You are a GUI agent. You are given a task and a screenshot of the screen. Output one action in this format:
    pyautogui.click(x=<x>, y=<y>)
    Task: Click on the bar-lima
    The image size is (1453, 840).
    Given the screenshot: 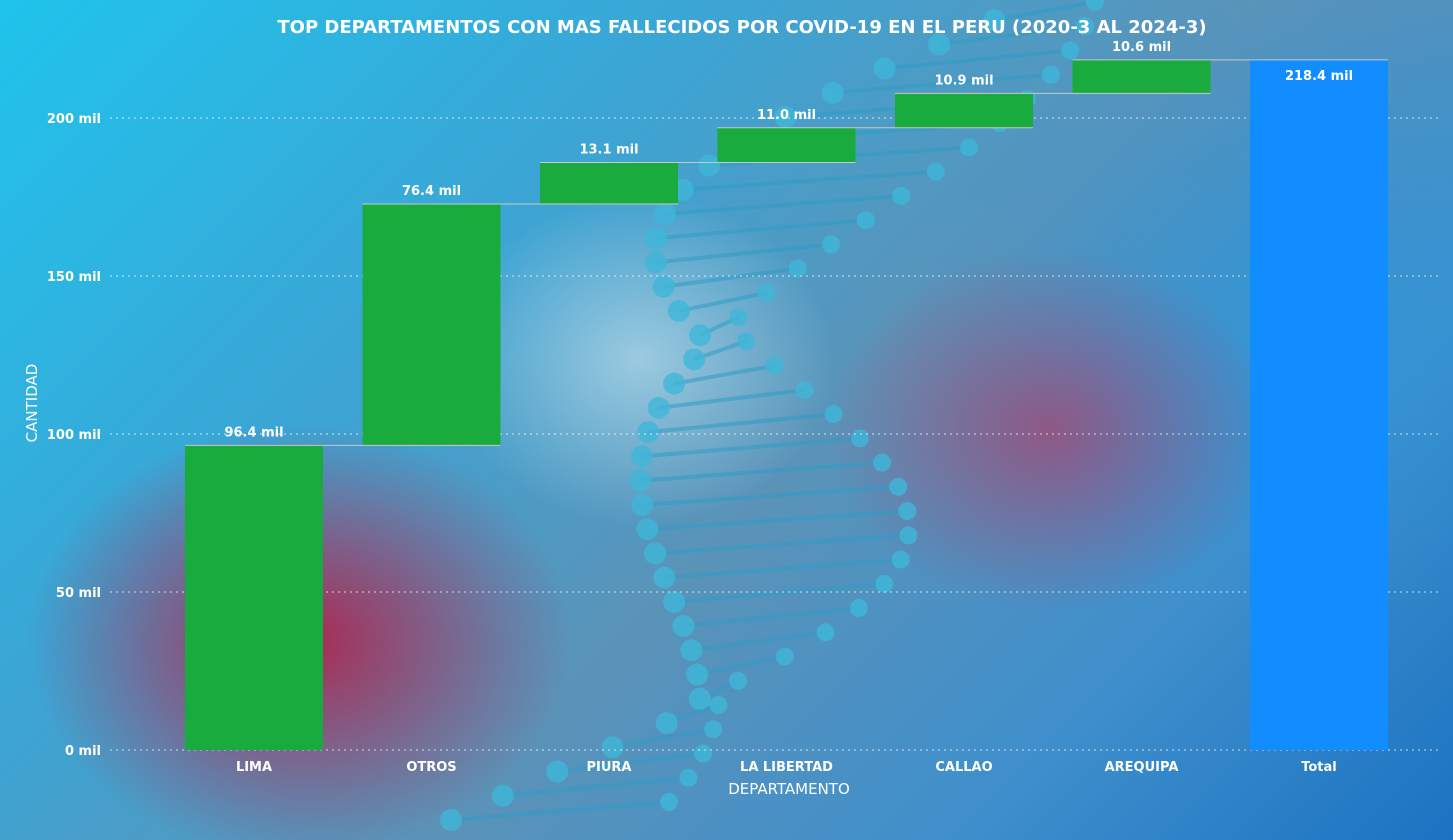 What is the action you would take?
    pyautogui.click(x=254, y=597)
    